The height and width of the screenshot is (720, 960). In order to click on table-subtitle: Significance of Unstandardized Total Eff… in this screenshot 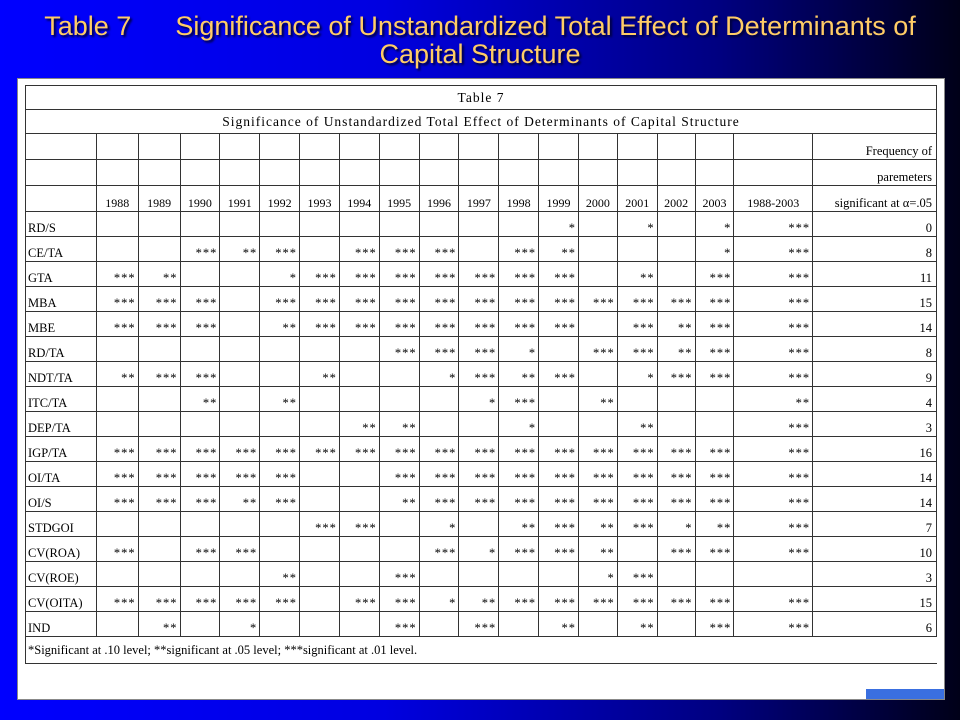, I will do `click(481, 121)`.